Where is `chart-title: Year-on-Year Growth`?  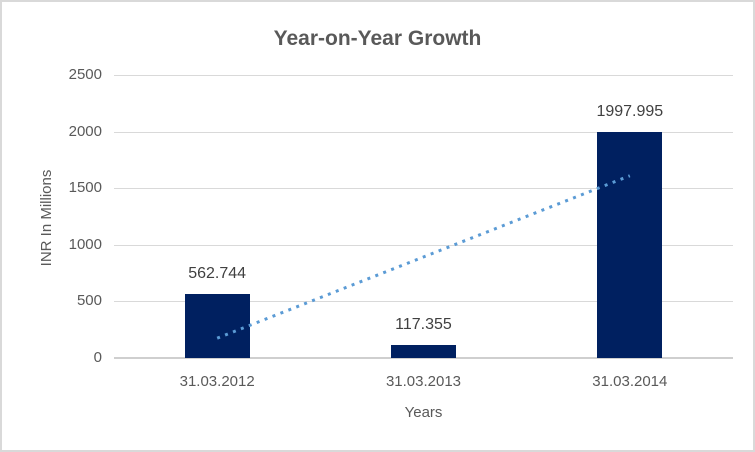
chart-title: Year-on-Year Growth is located at coordinates (377, 38).